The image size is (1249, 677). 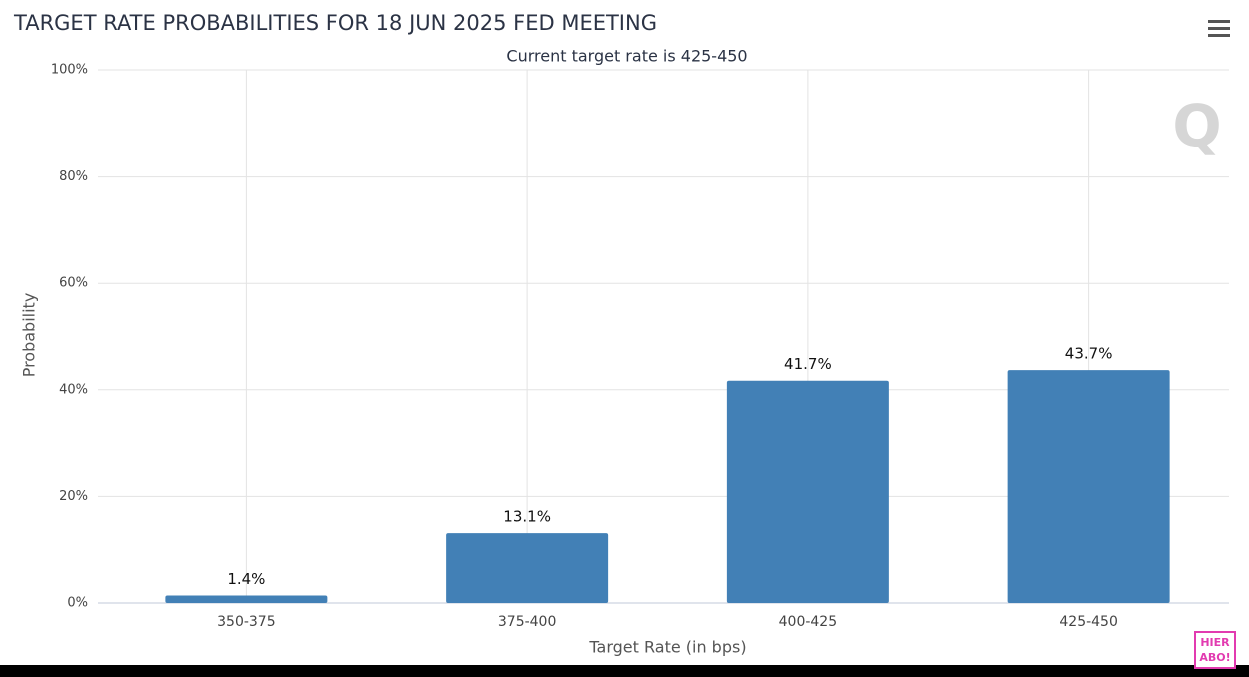 What do you see at coordinates (73, 283) in the screenshot?
I see `y-tick-label: 60%` at bounding box center [73, 283].